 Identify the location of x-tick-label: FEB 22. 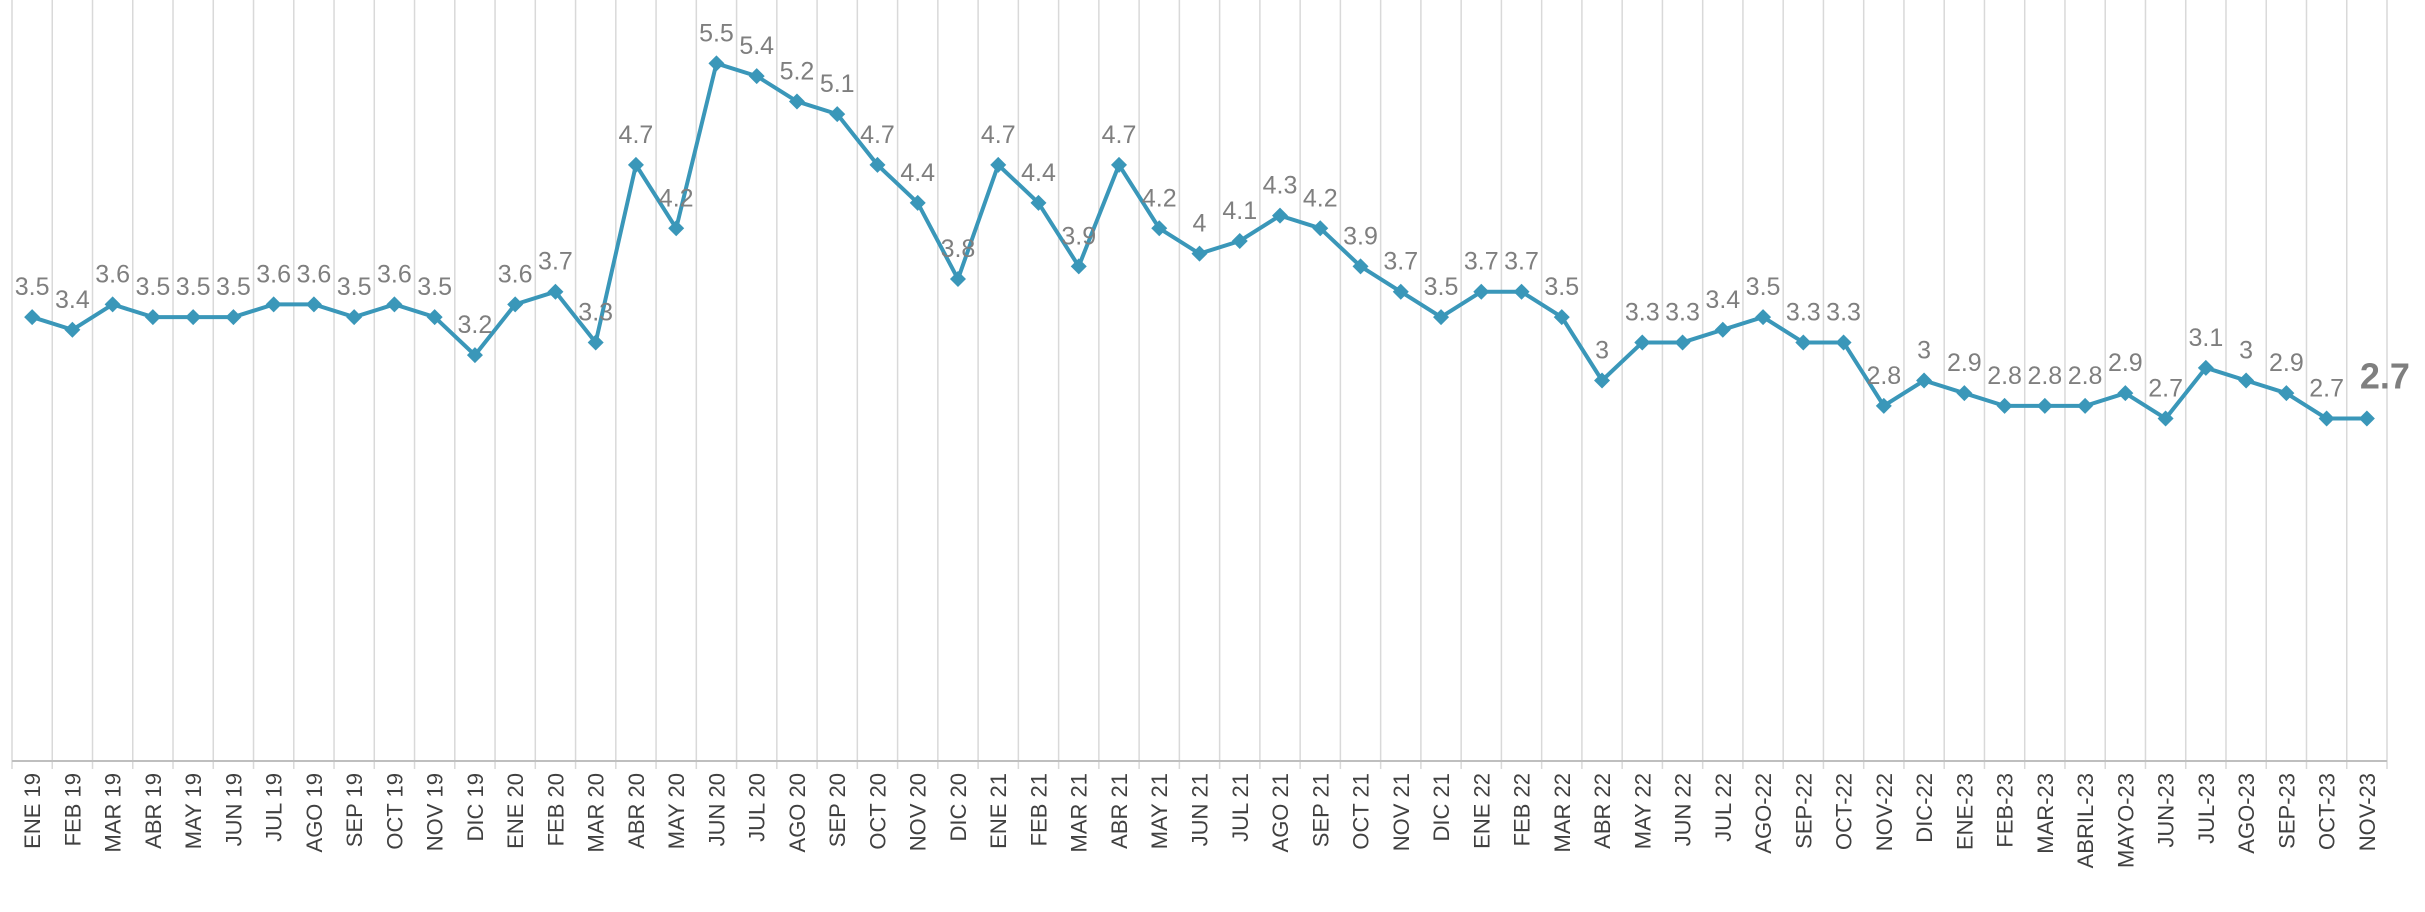
(1522, 809).